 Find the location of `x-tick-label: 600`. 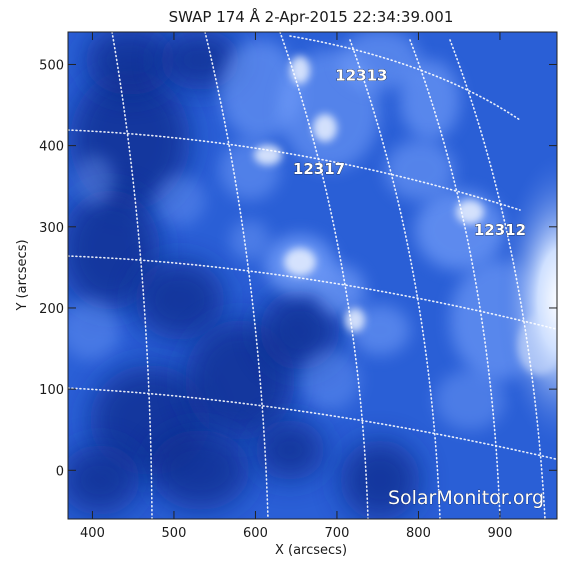

x-tick-label: 600 is located at coordinates (255, 533).